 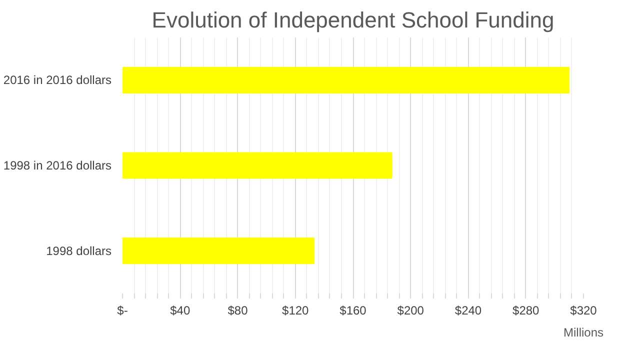 I want to click on y-tick-label: 1998 dollars, so click(x=79, y=251).